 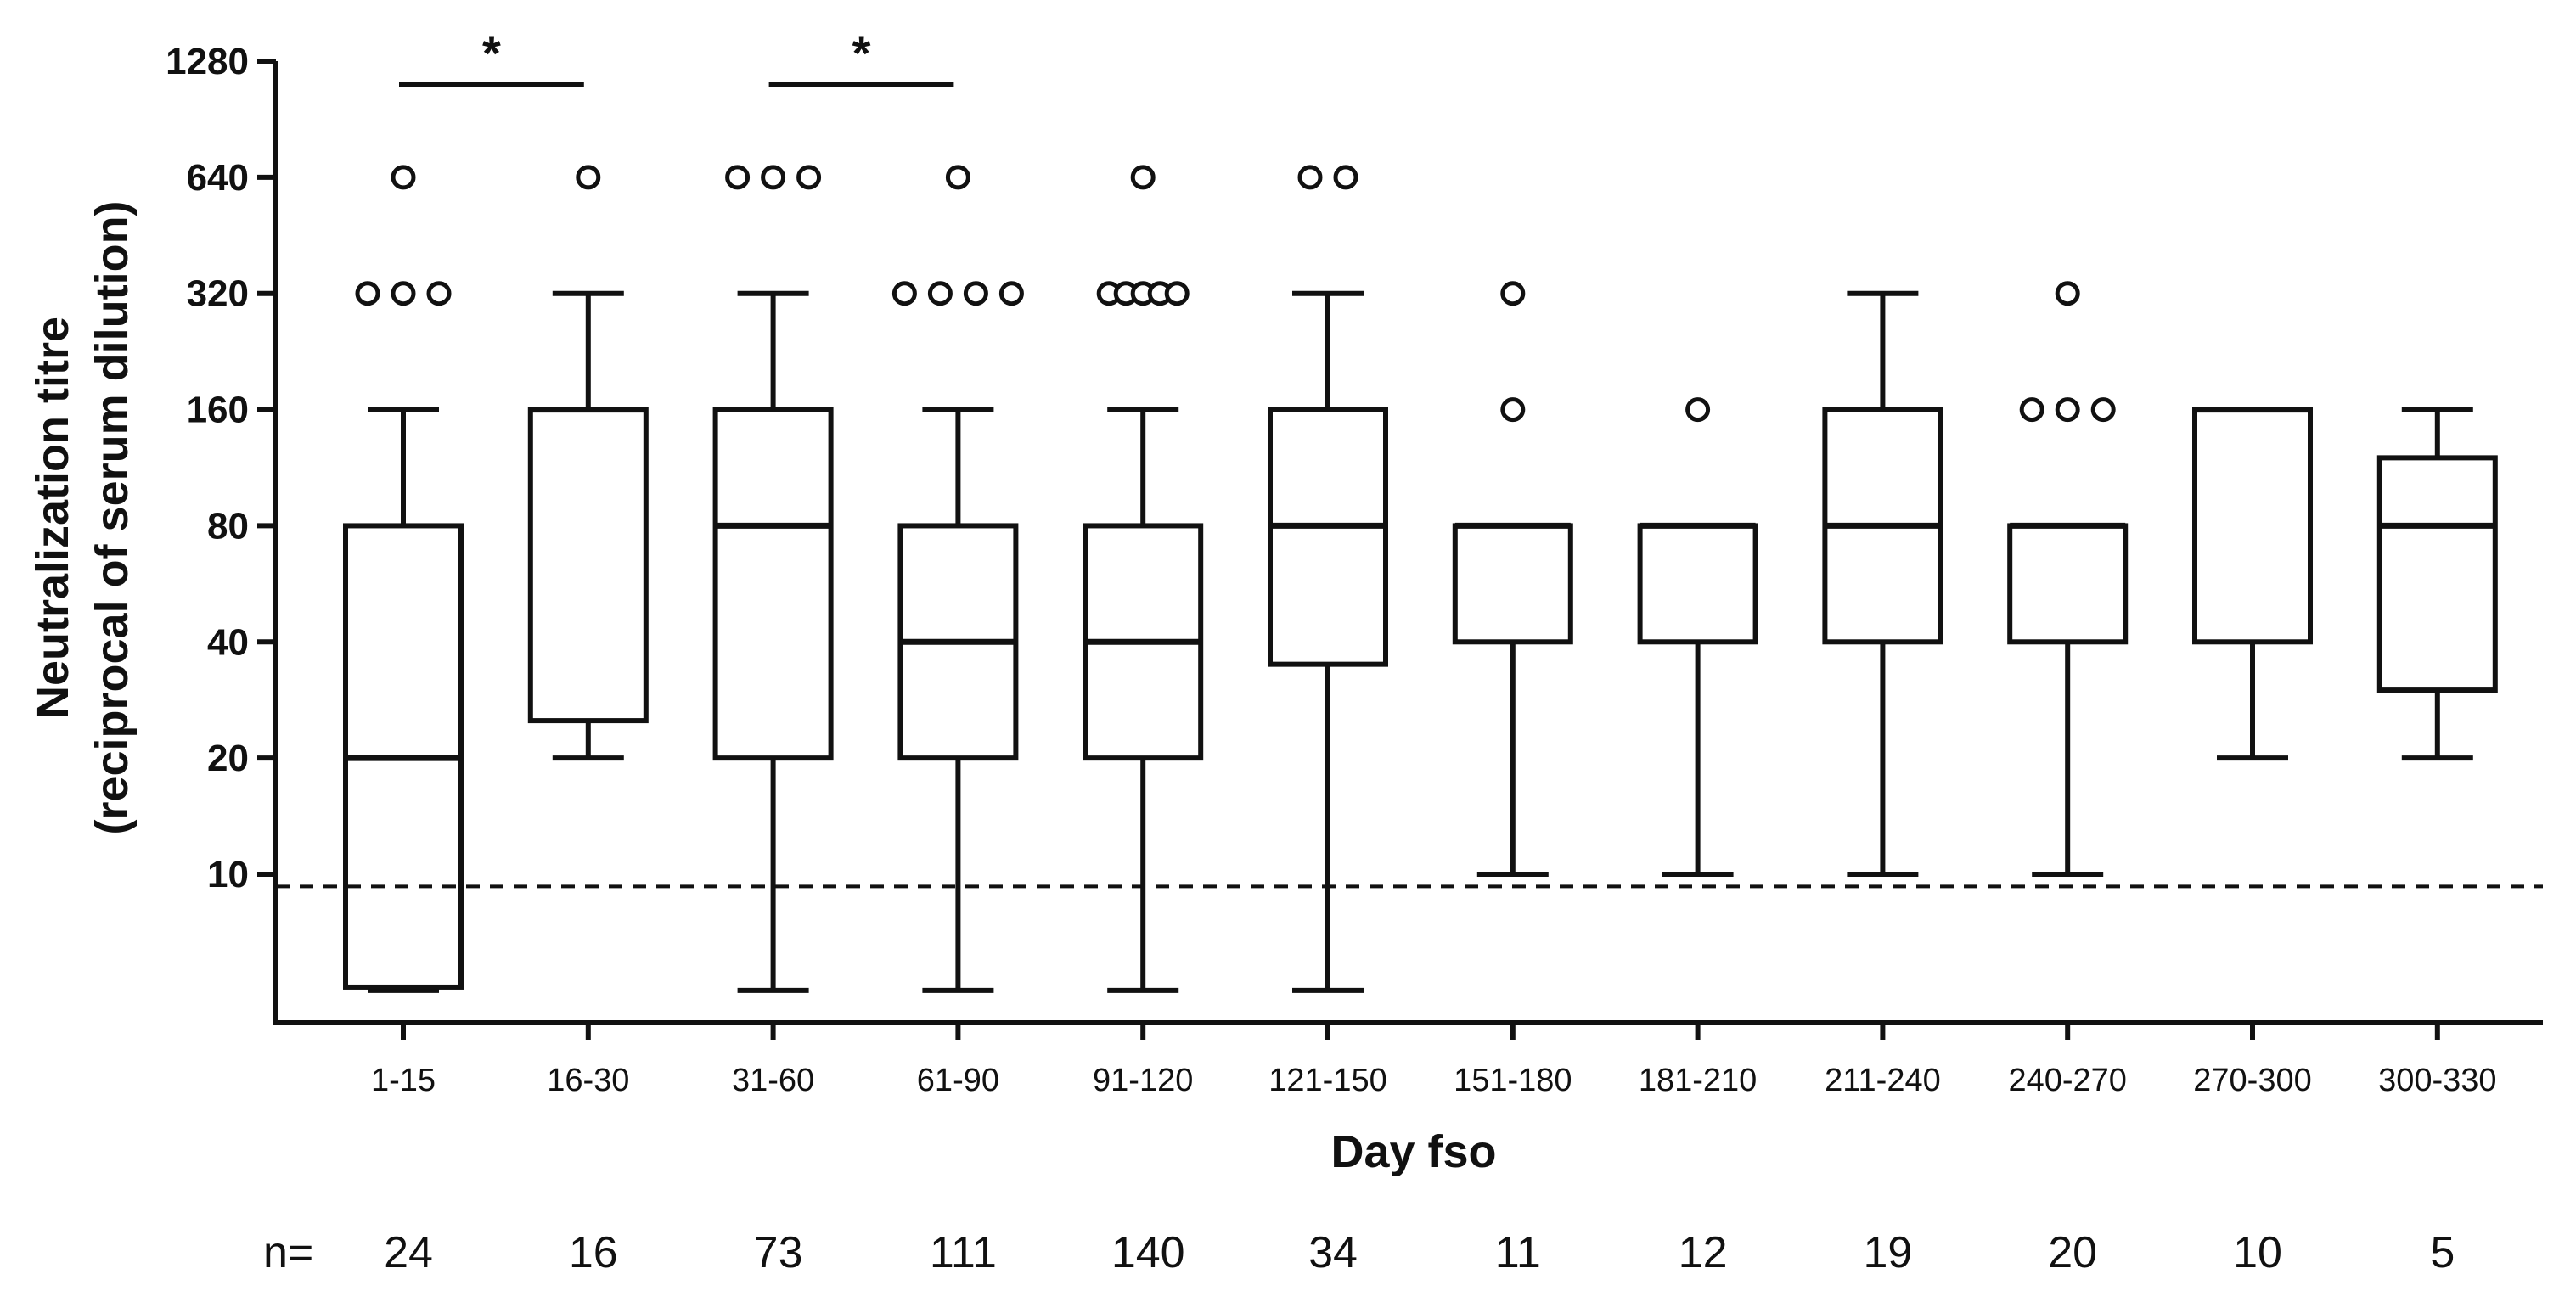 What do you see at coordinates (1513, 1080) in the screenshot?
I see `x-tick-label: 151-180` at bounding box center [1513, 1080].